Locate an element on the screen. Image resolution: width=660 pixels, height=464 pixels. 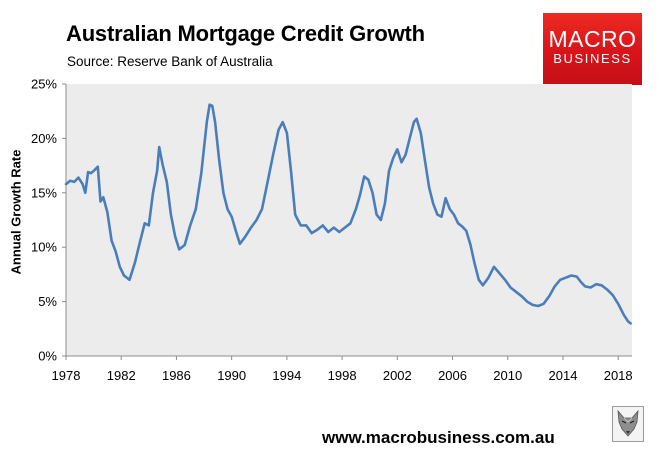
y-tick-label: 10% is located at coordinates (44, 247).